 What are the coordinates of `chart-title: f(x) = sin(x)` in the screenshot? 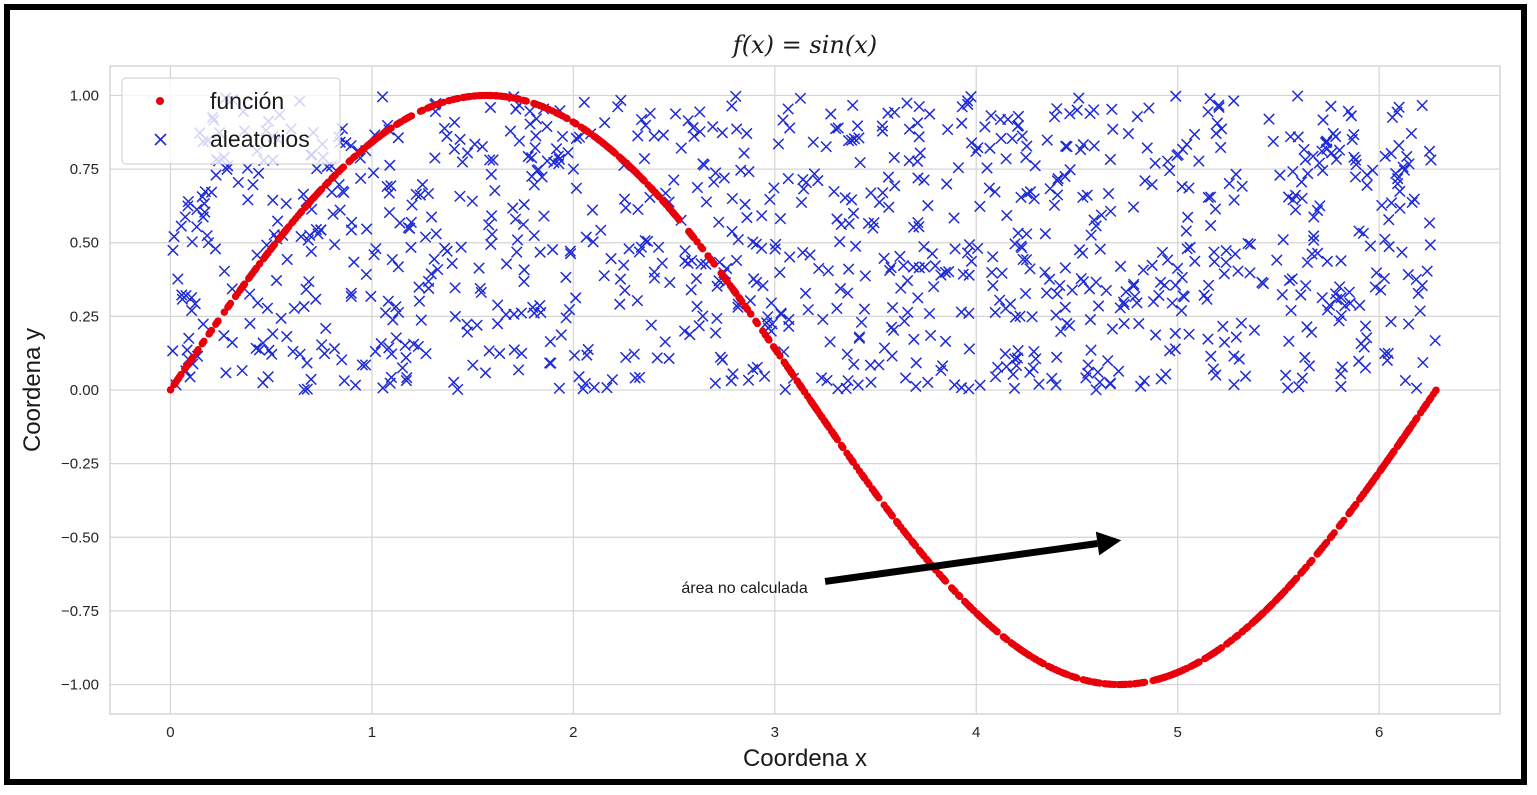 It's located at (804, 45).